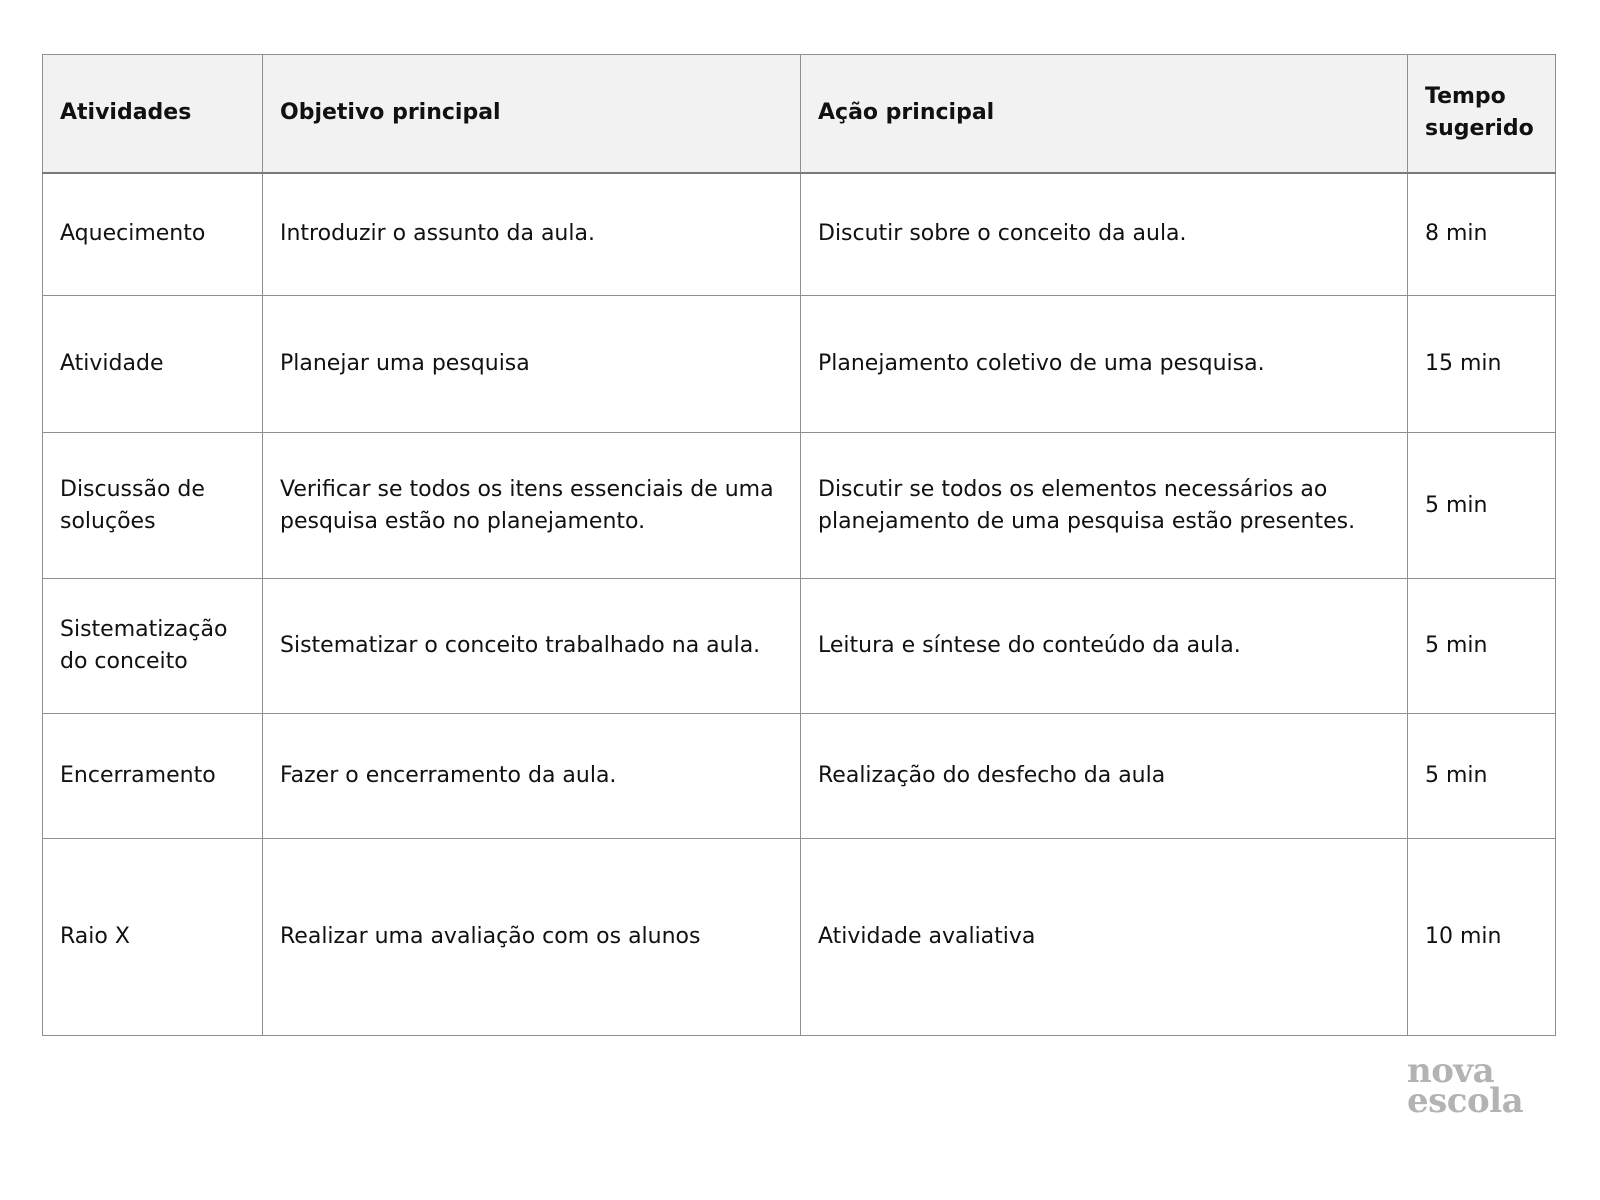  What do you see at coordinates (1104, 937) in the screenshot?
I see `cell-acao: Atividade avaliativa` at bounding box center [1104, 937].